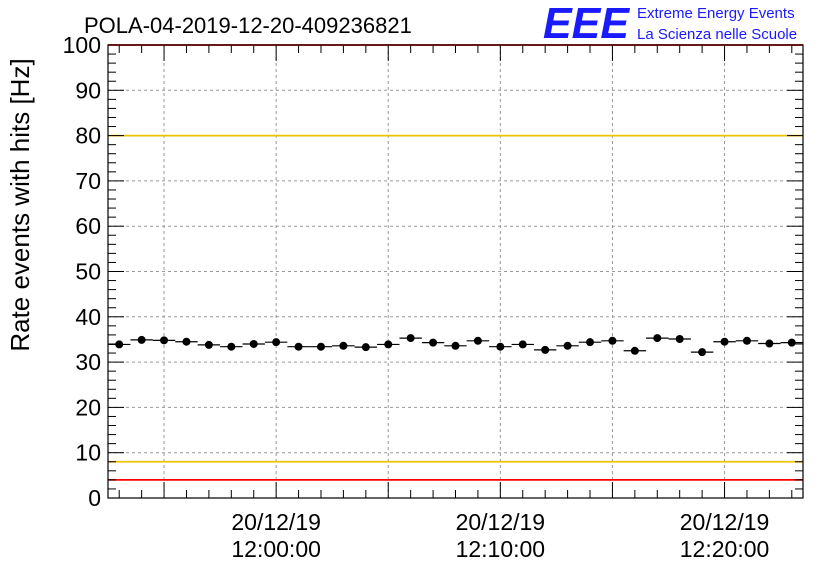 The height and width of the screenshot is (572, 836). What do you see at coordinates (88, 317) in the screenshot?
I see `y-tick-label: 40` at bounding box center [88, 317].